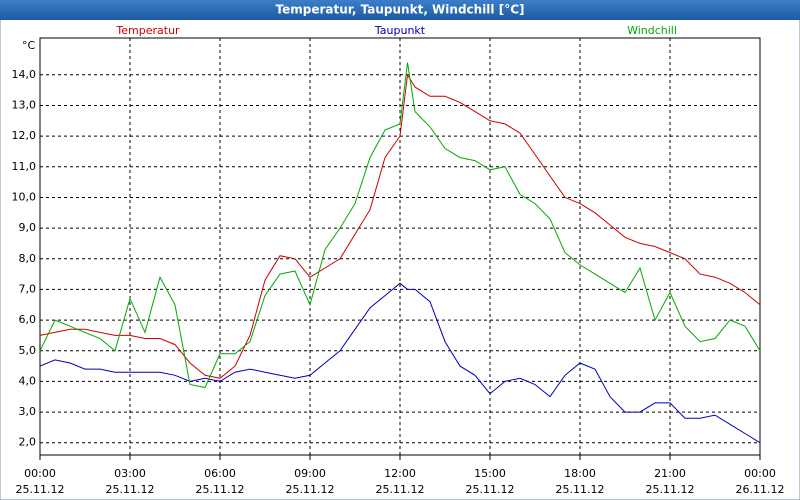 The height and width of the screenshot is (500, 800). I want to click on y-tick-label: 14,0, so click(24, 74).